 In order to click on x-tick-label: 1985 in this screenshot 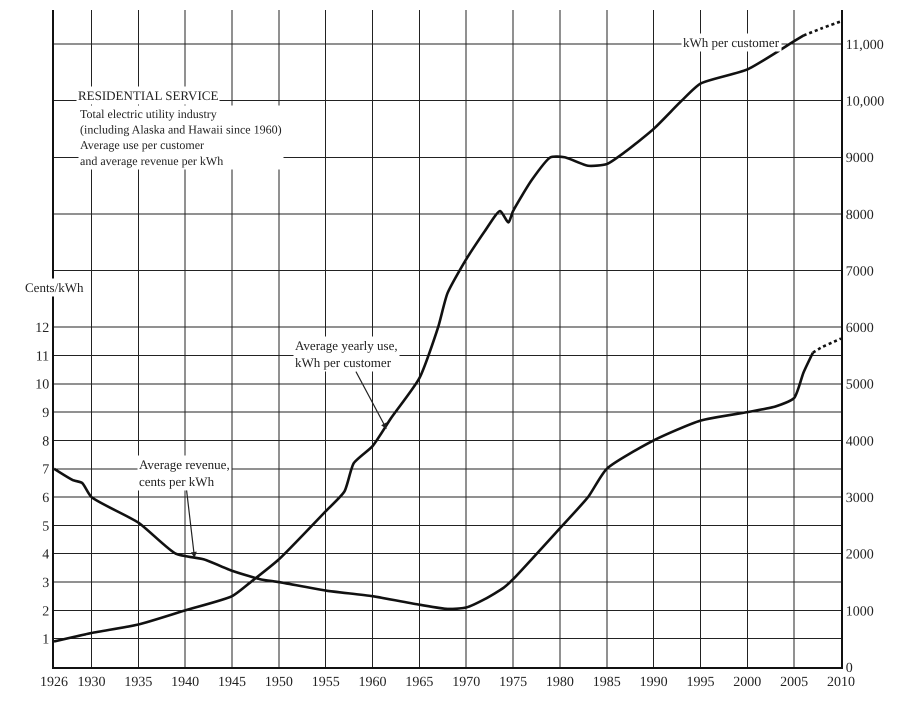, I will do `click(606, 682)`.